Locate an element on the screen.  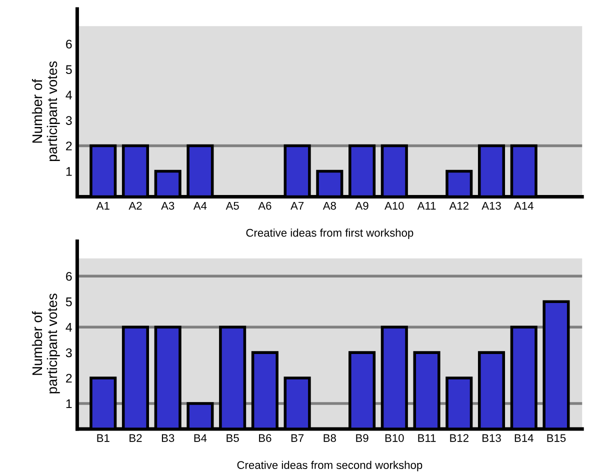
x-tick-label: A6 is located at coordinates (265, 206).